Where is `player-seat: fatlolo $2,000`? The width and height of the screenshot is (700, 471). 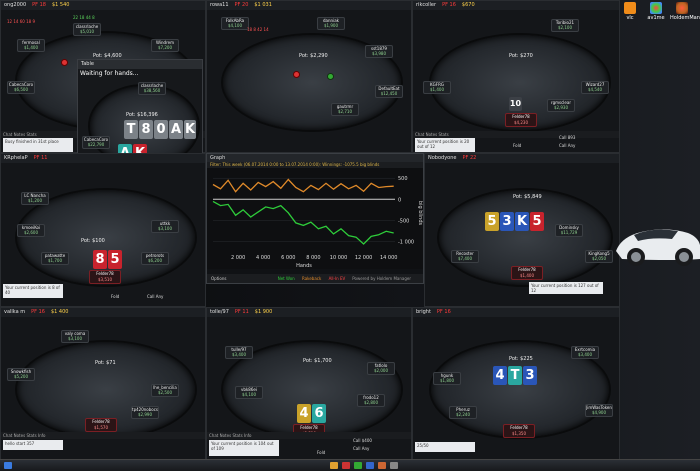 player-seat: fatlolo $2,000 is located at coordinates (381, 368).